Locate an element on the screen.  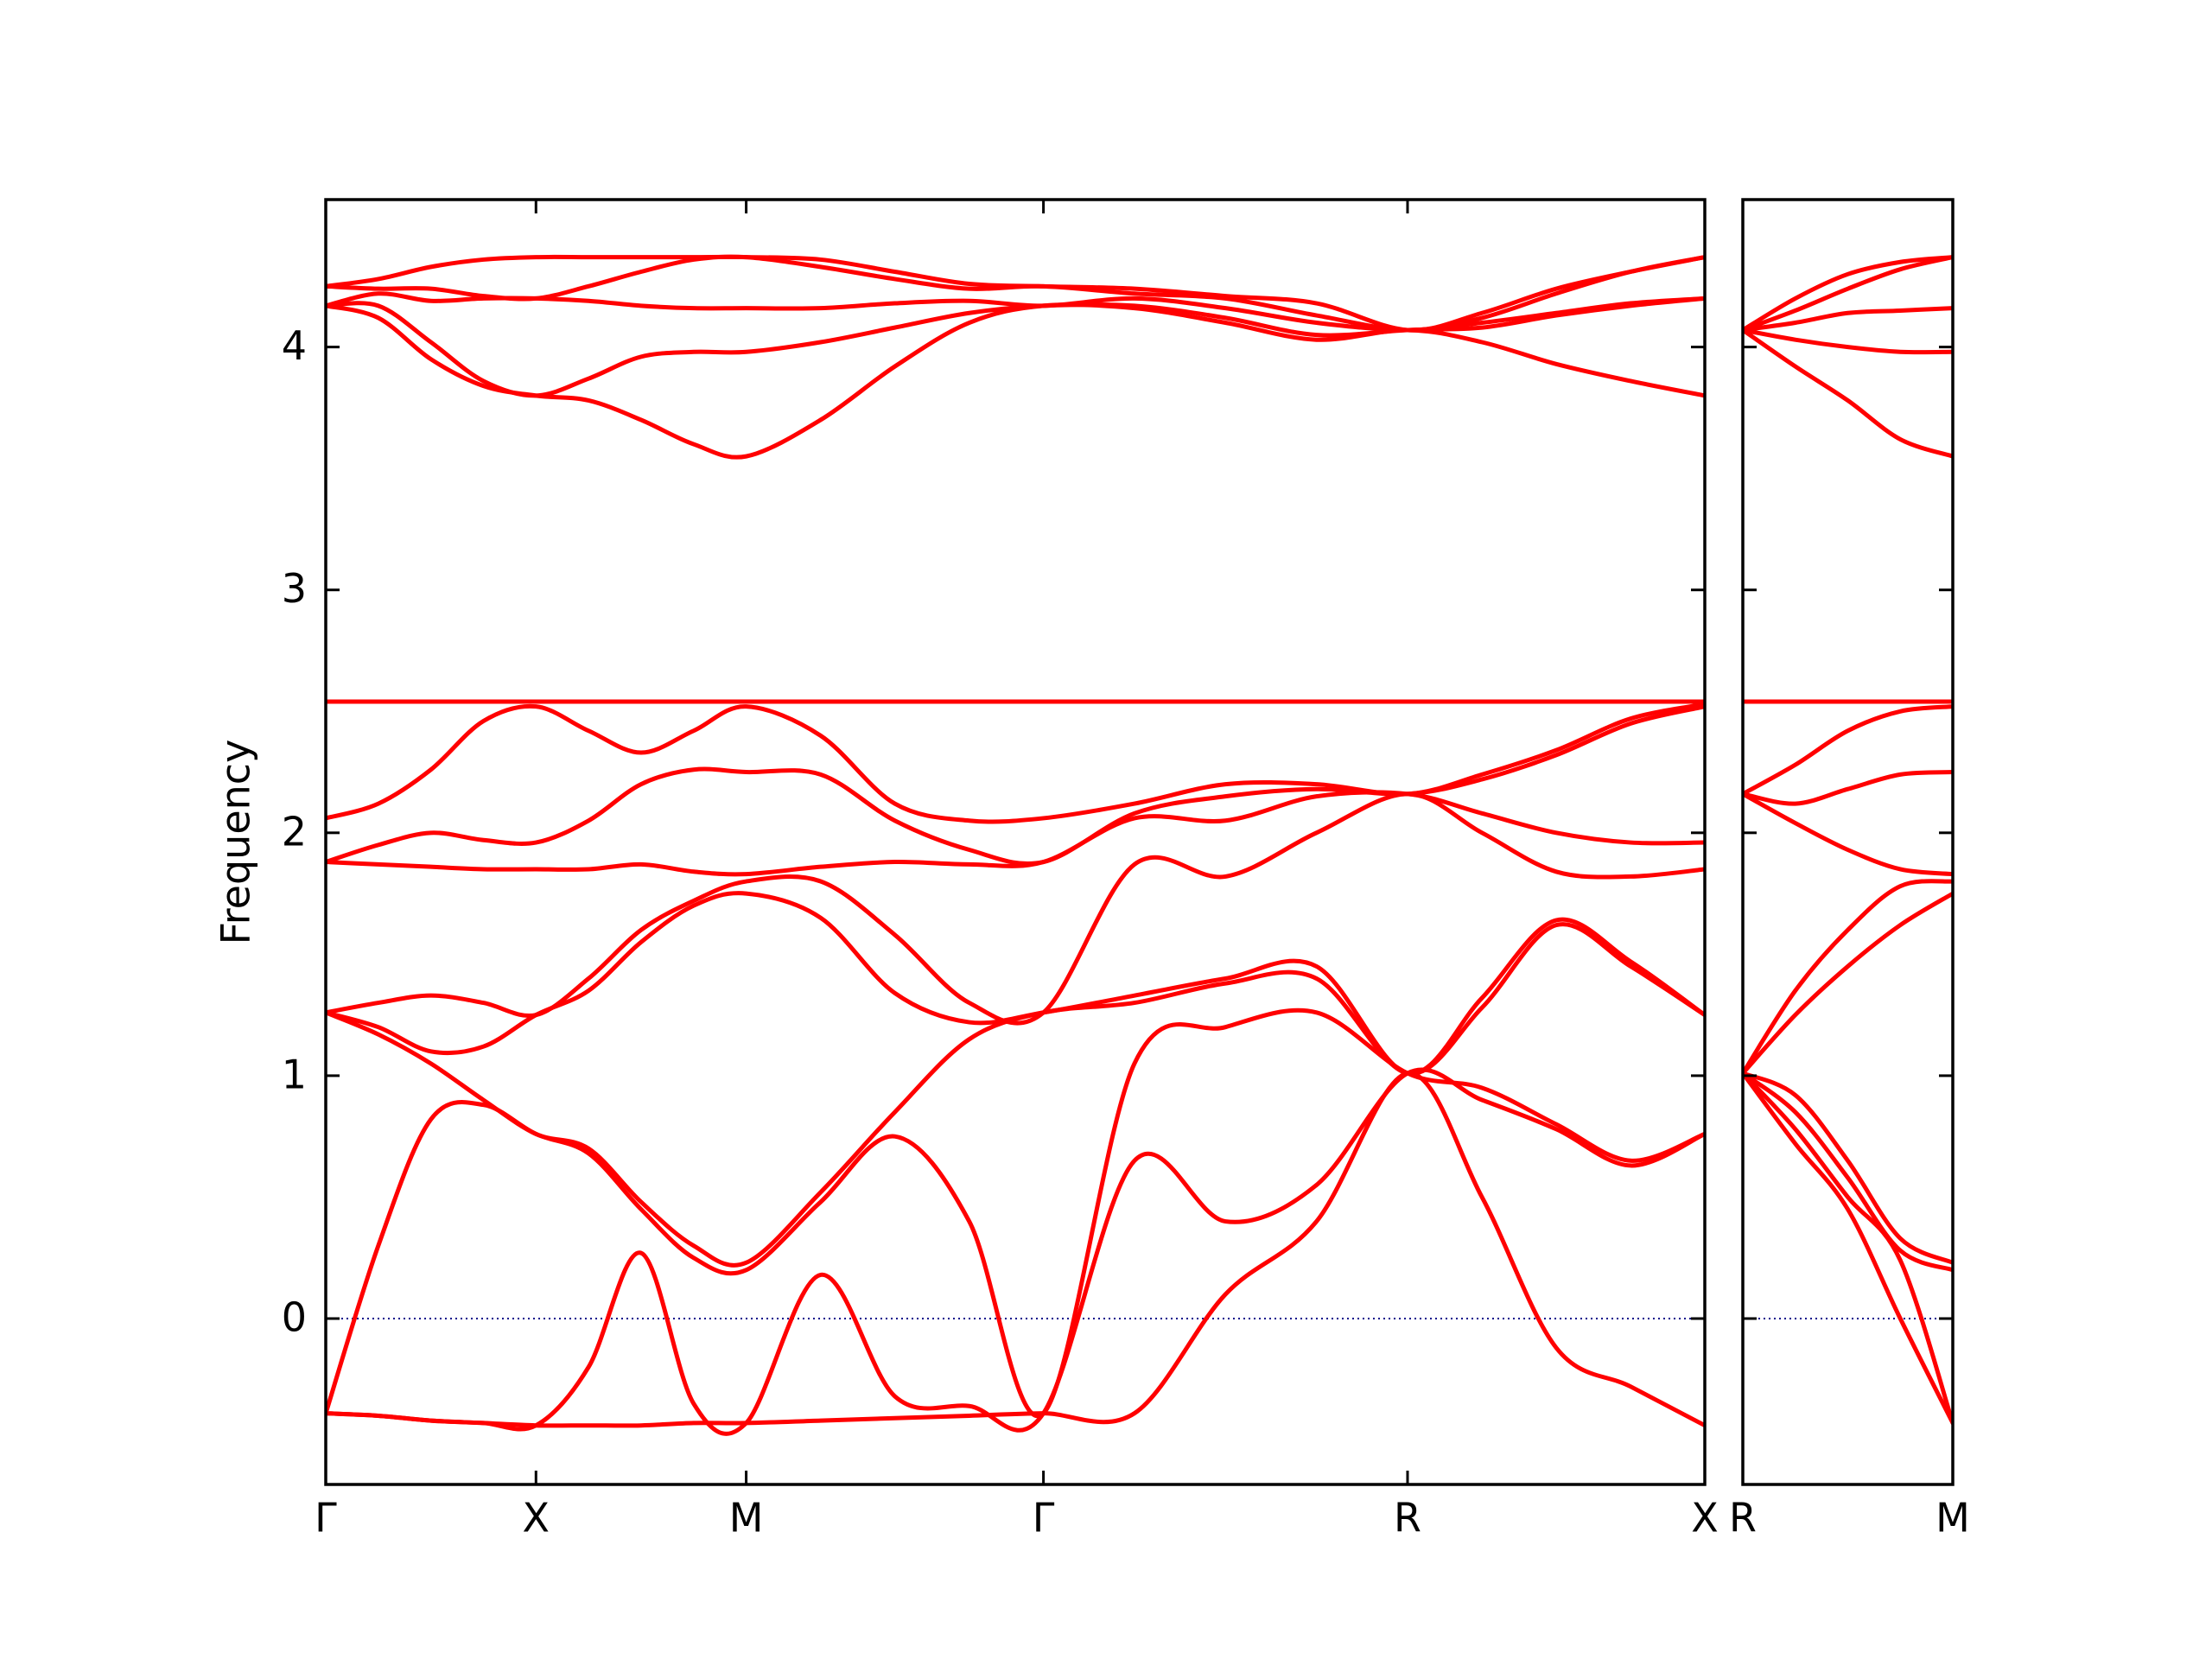
y-tick-label: 0 is located at coordinates (294, 1317).